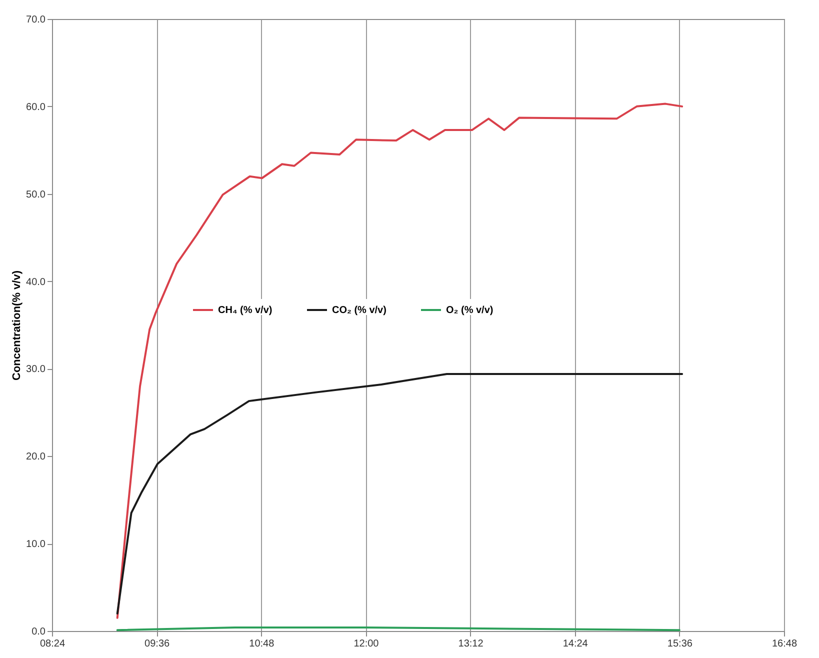 The image size is (819, 658). What do you see at coordinates (262, 644) in the screenshot?
I see `x-tick-label: 10:48` at bounding box center [262, 644].